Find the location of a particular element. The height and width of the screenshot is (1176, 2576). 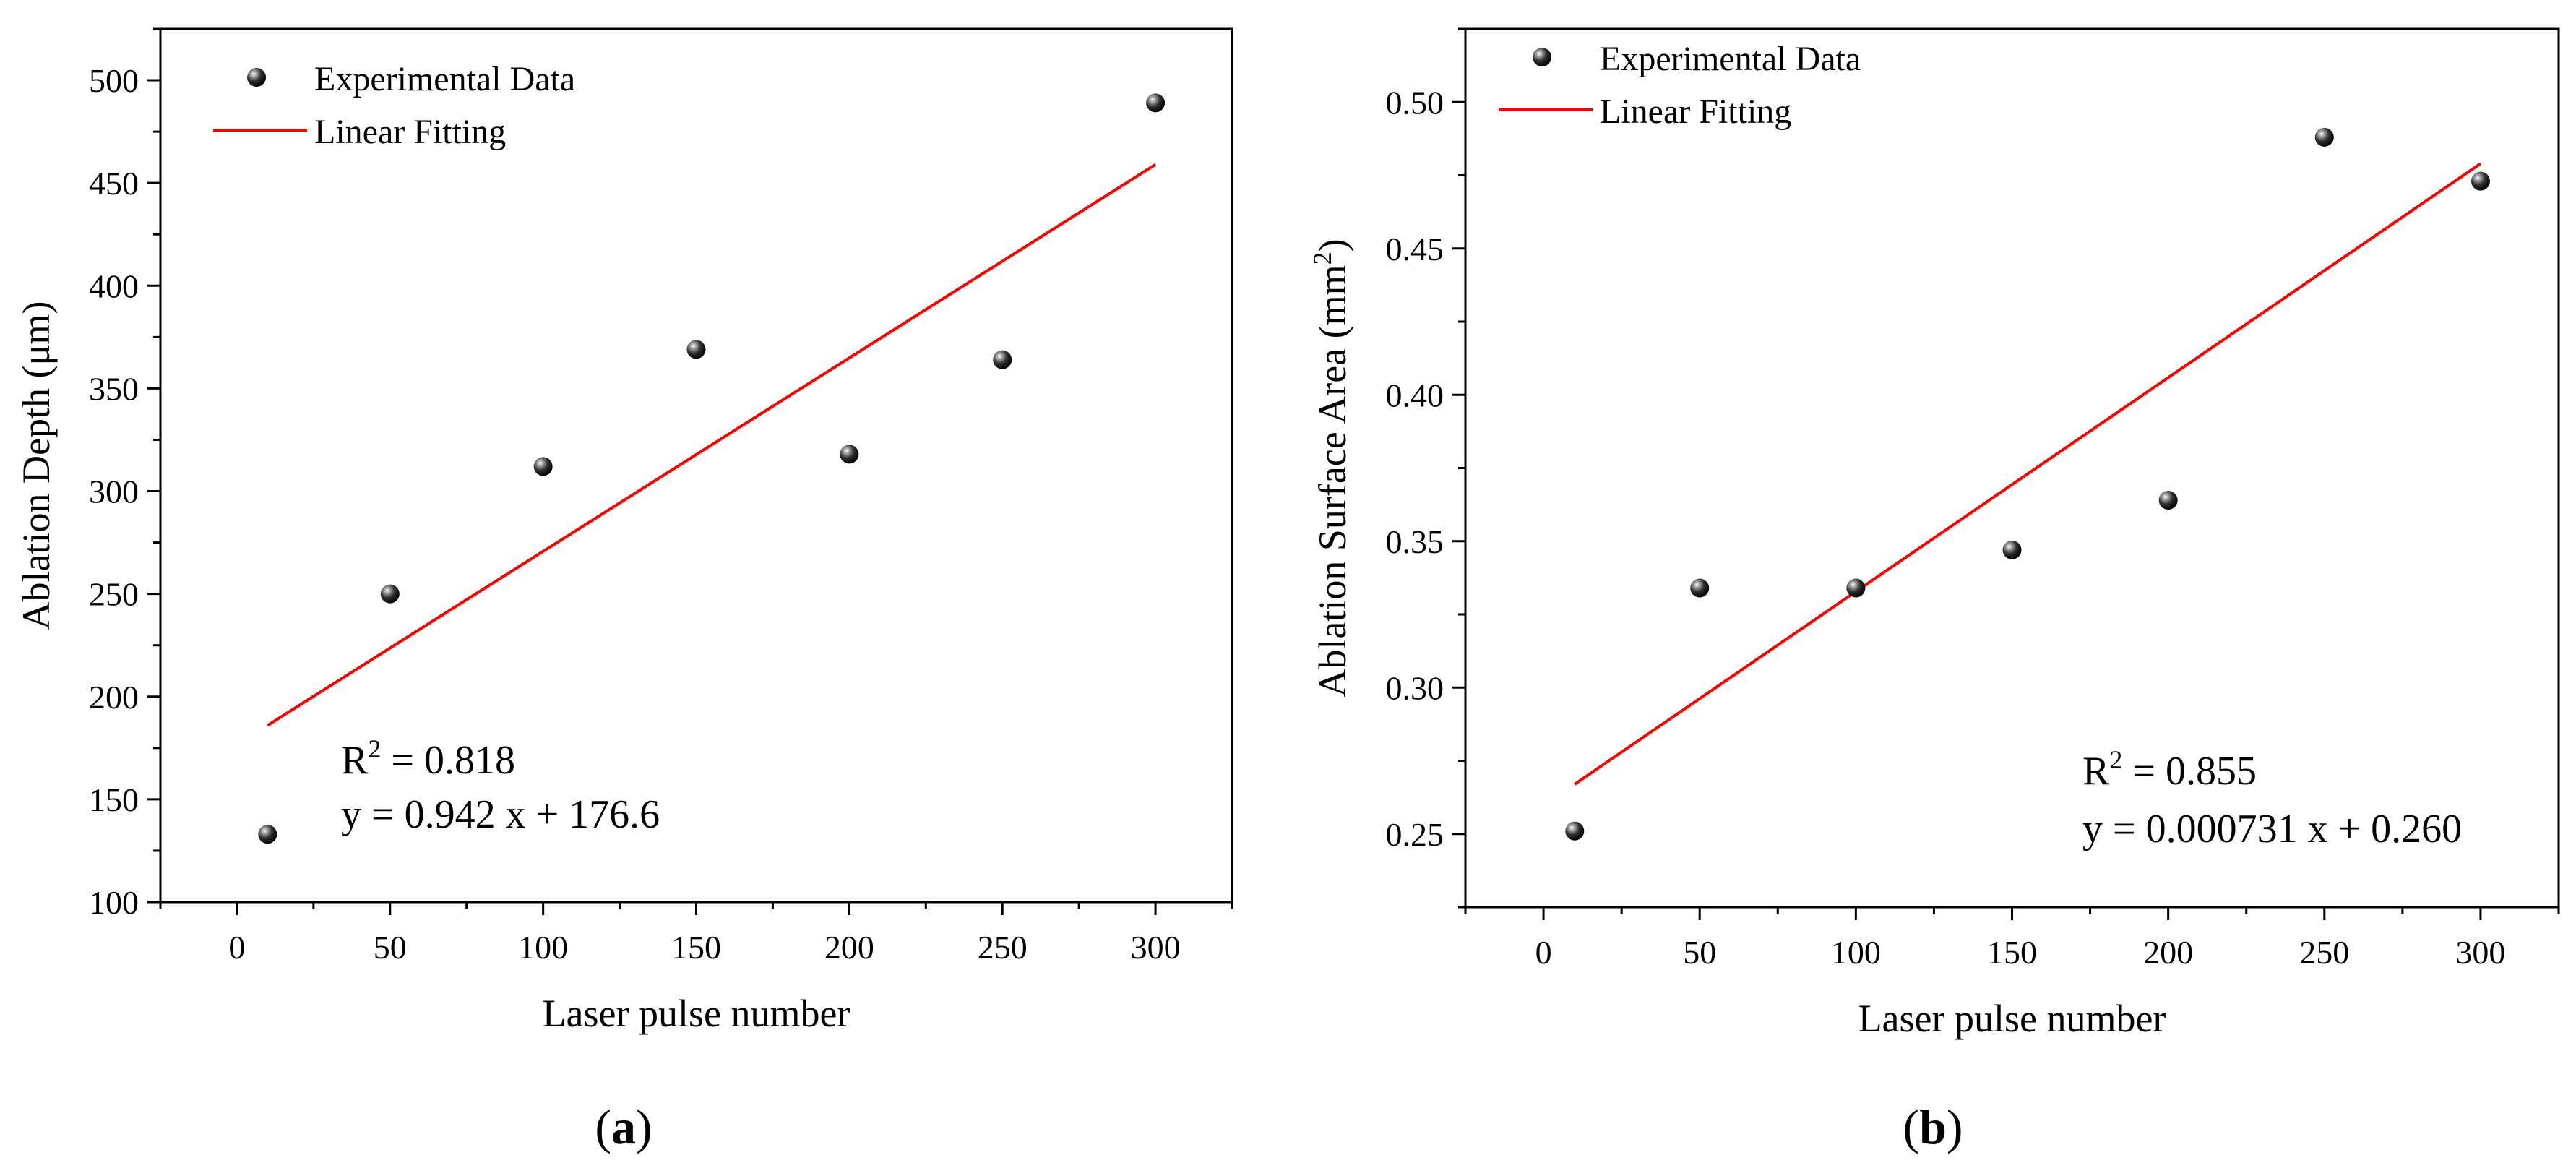

y-tick-label: 0.35 is located at coordinates (1415, 541).